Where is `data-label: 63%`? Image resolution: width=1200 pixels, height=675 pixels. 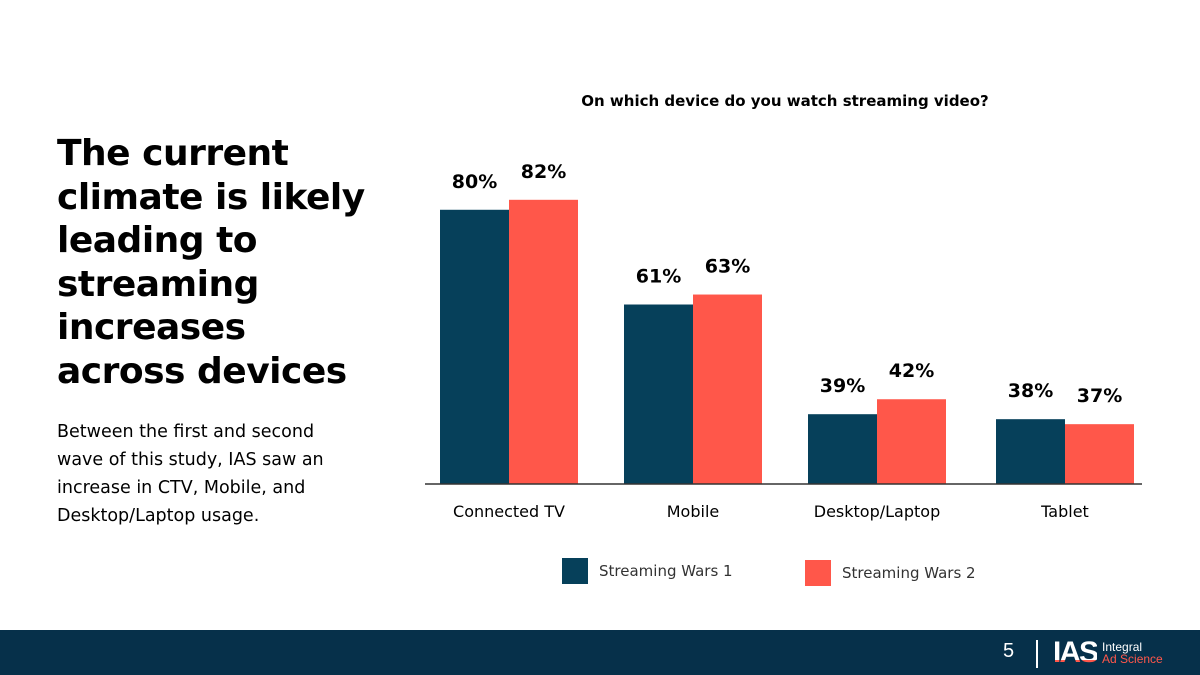 data-label: 63% is located at coordinates (727, 267).